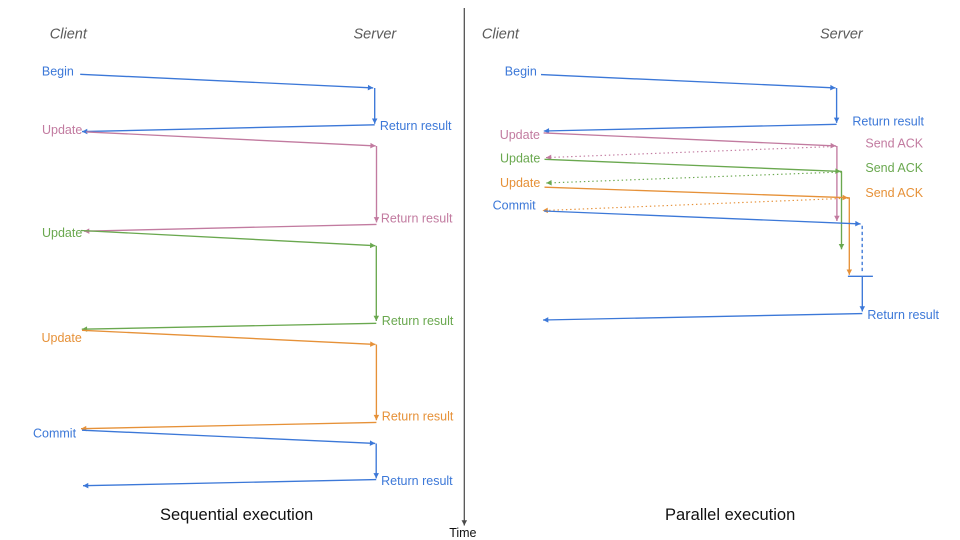 This screenshot has height=540, width=960. I want to click on svg-text: Time, so click(462, 533).